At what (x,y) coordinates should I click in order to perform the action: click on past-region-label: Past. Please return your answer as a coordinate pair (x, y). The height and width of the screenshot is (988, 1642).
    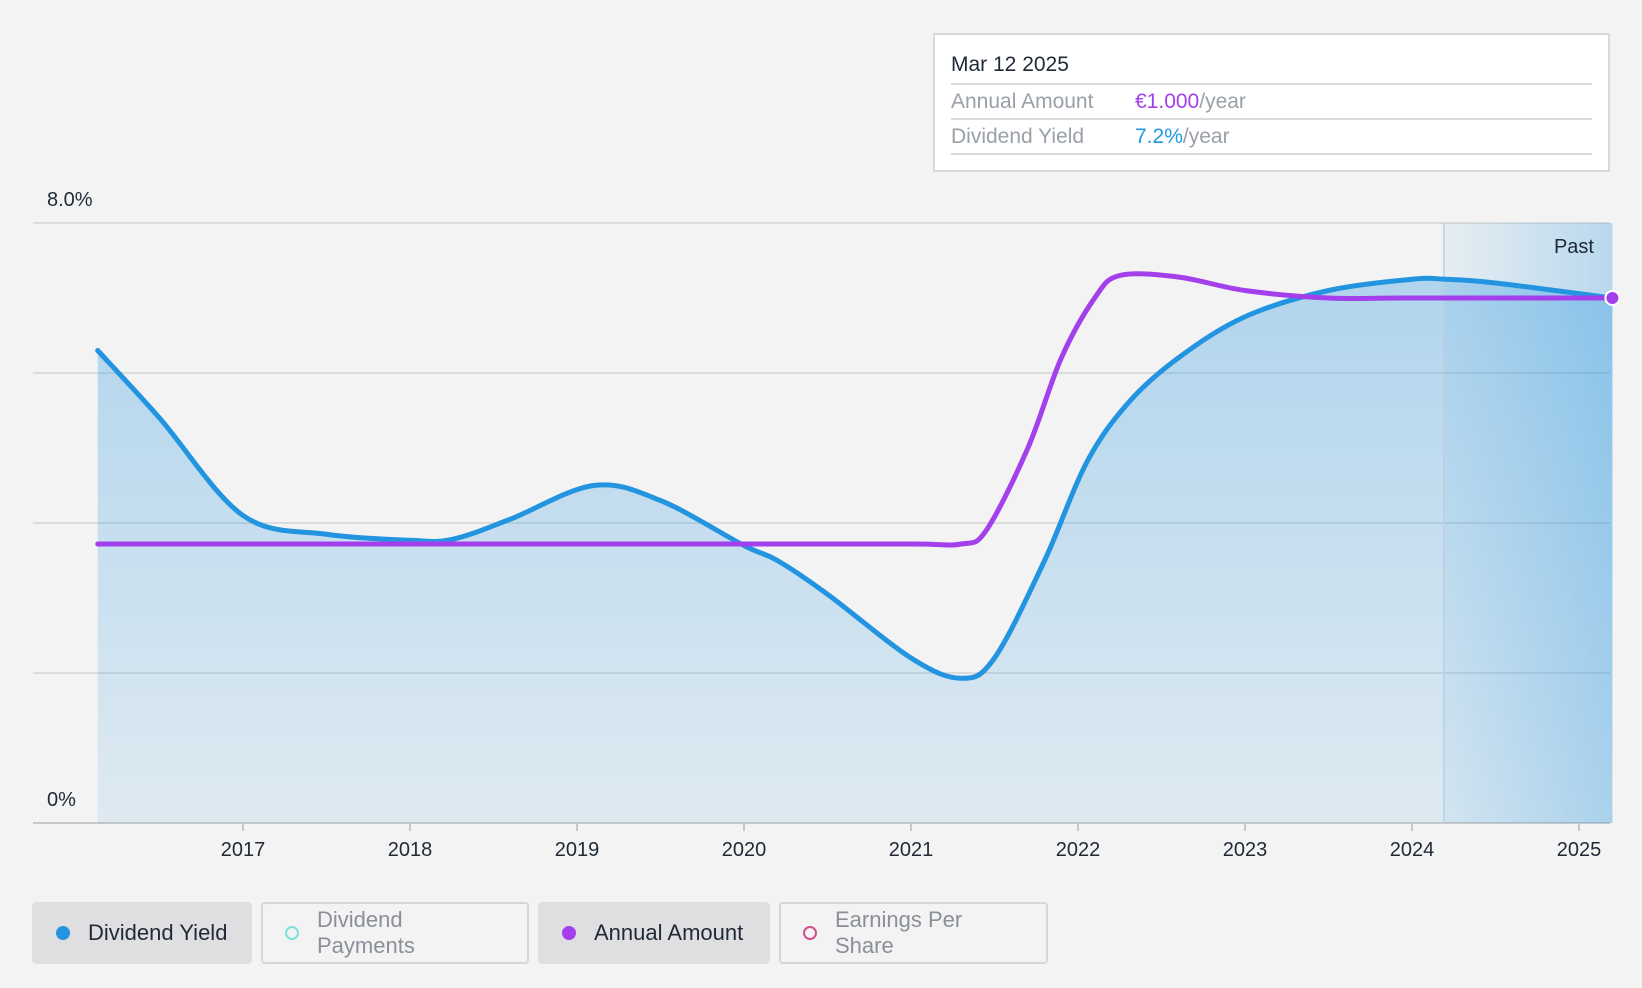
    Looking at the image, I should click on (1574, 247).